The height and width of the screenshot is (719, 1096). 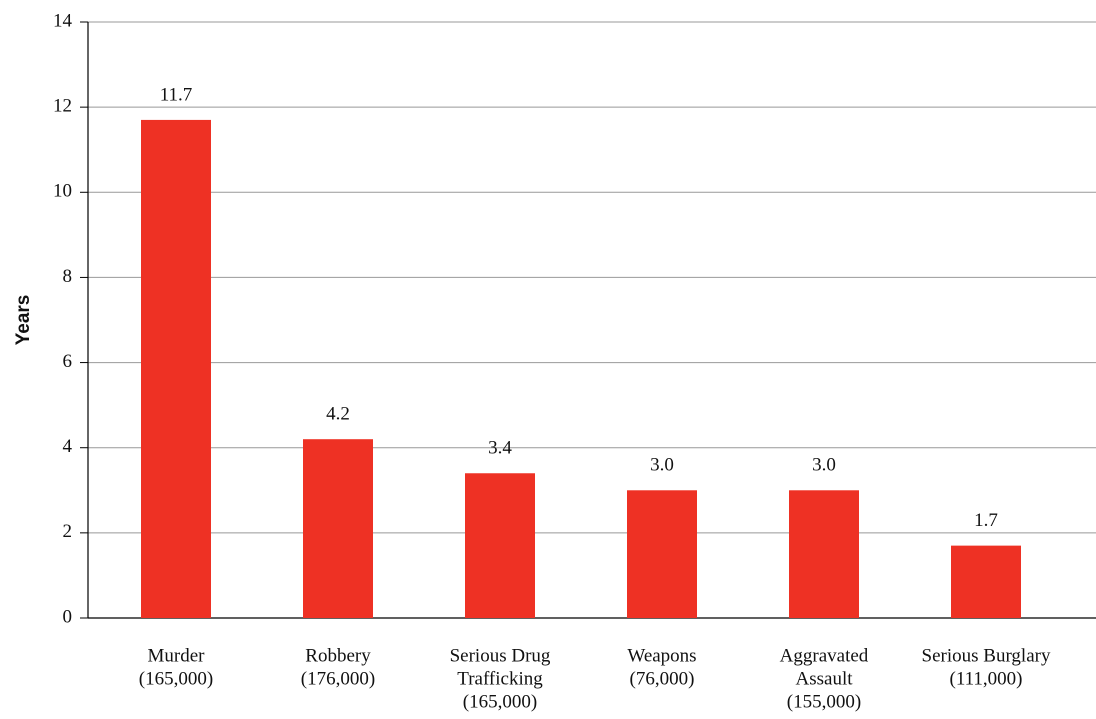 What do you see at coordinates (824, 701) in the screenshot?
I see `x-tick-label: (155,000)` at bounding box center [824, 701].